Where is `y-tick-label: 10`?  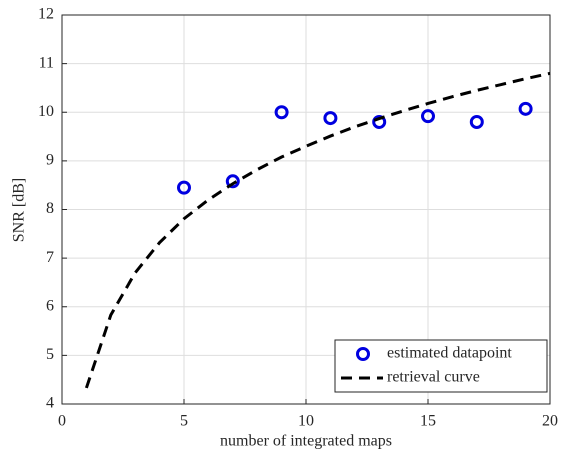
y-tick-label: 10 is located at coordinates (46, 111).